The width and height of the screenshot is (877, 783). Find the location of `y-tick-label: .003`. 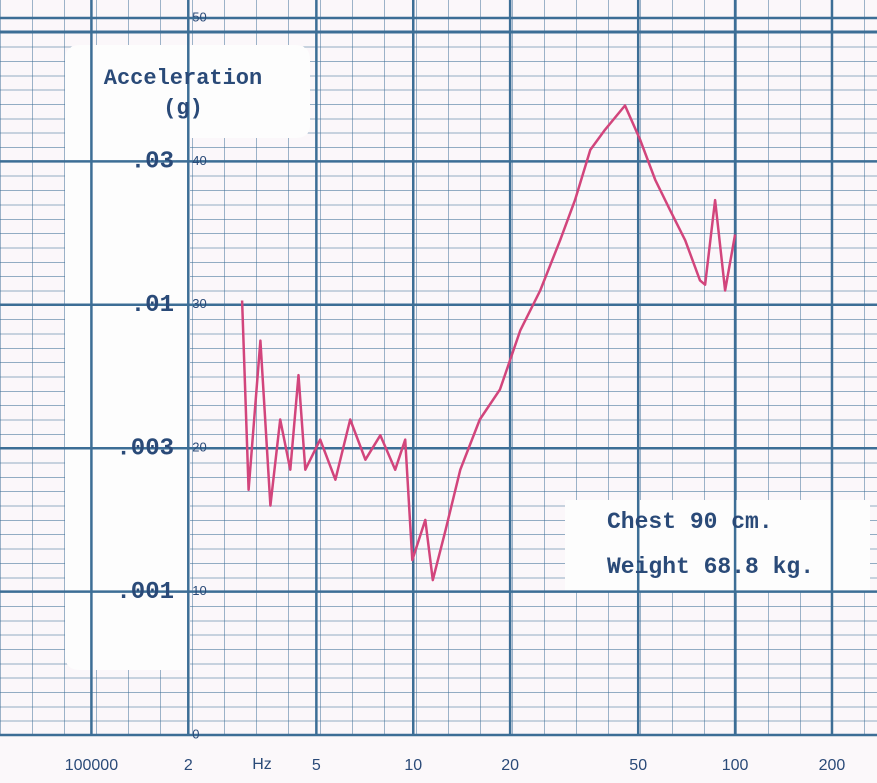

y-tick-label: .003 is located at coordinates (145, 449).